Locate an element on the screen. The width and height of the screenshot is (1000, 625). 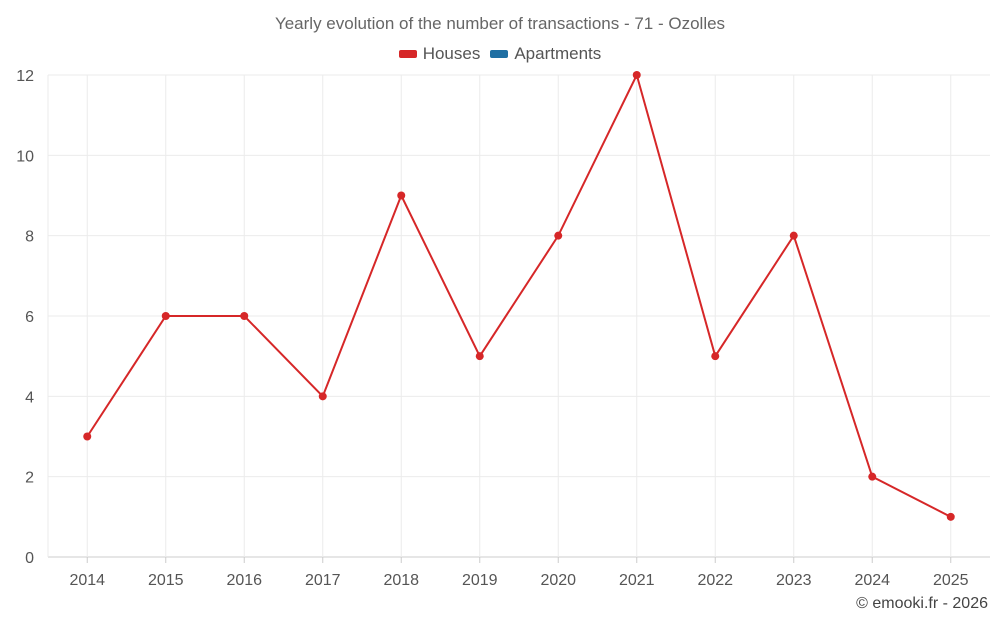
legend-swatch-apartments is located at coordinates (499, 54).